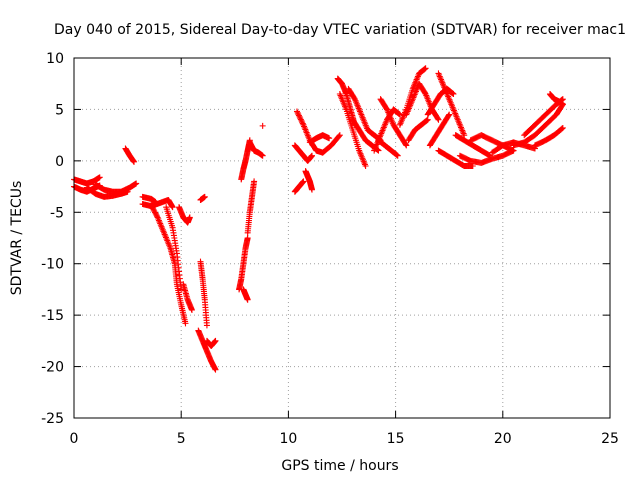 This screenshot has width=640, height=480. What do you see at coordinates (17, 238) in the screenshot?
I see `y-axis-label: SDTVAR / TECUs` at bounding box center [17, 238].